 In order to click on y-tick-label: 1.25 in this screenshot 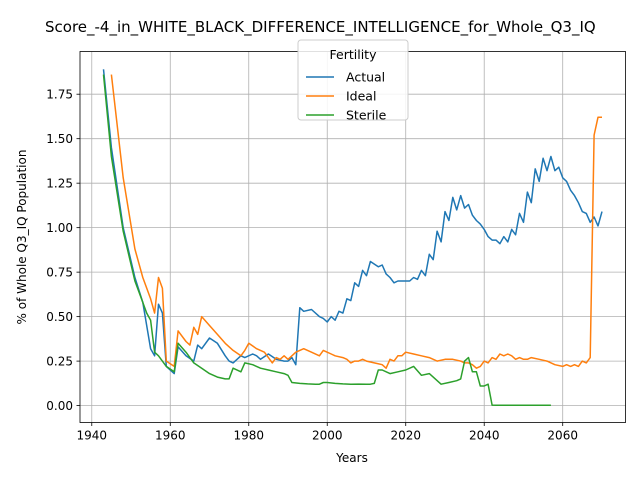, I will do `click(59, 183)`.